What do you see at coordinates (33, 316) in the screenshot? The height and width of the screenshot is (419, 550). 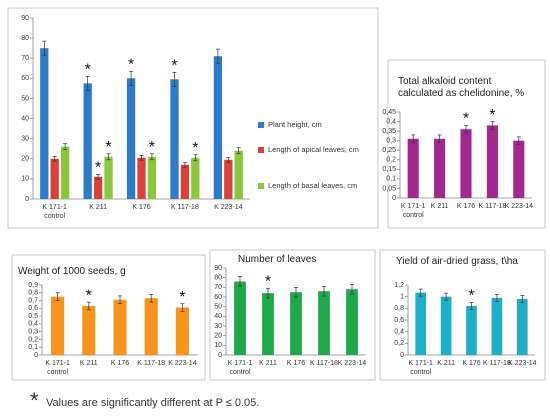 I see `y-tick-label: 0,5` at bounding box center [33, 316].